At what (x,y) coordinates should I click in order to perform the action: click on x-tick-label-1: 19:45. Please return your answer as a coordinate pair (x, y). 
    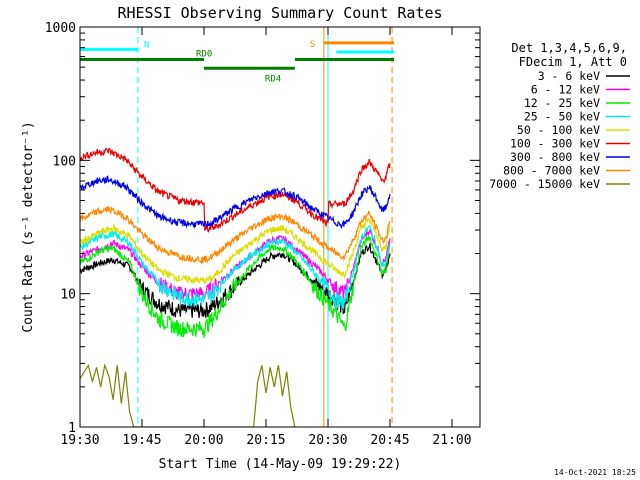
    Looking at the image, I should click on (141, 440).